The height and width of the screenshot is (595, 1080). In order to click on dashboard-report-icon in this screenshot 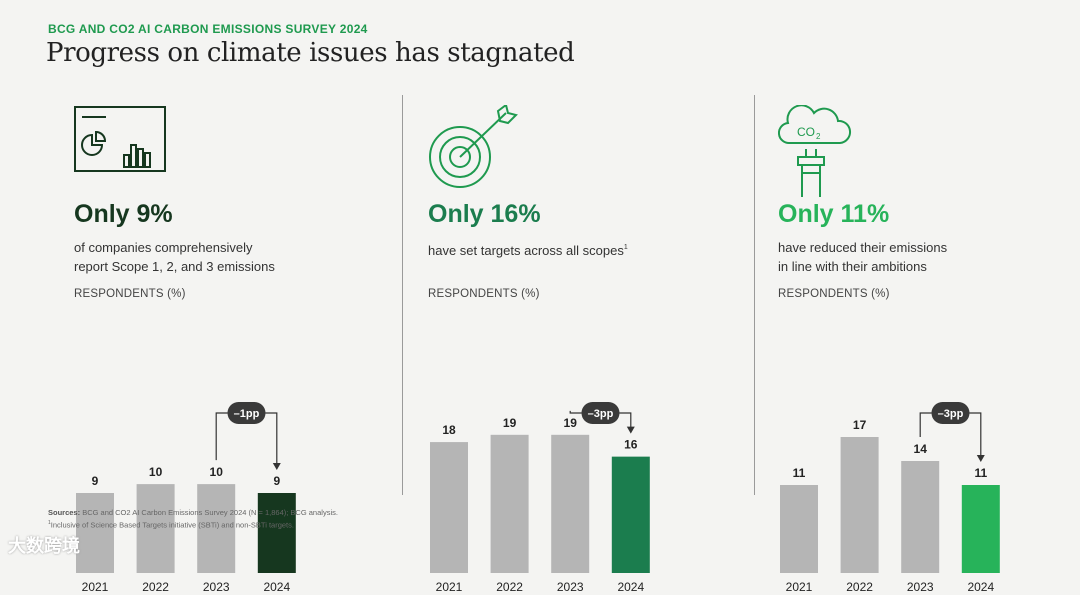, I will do `click(121, 142)`.